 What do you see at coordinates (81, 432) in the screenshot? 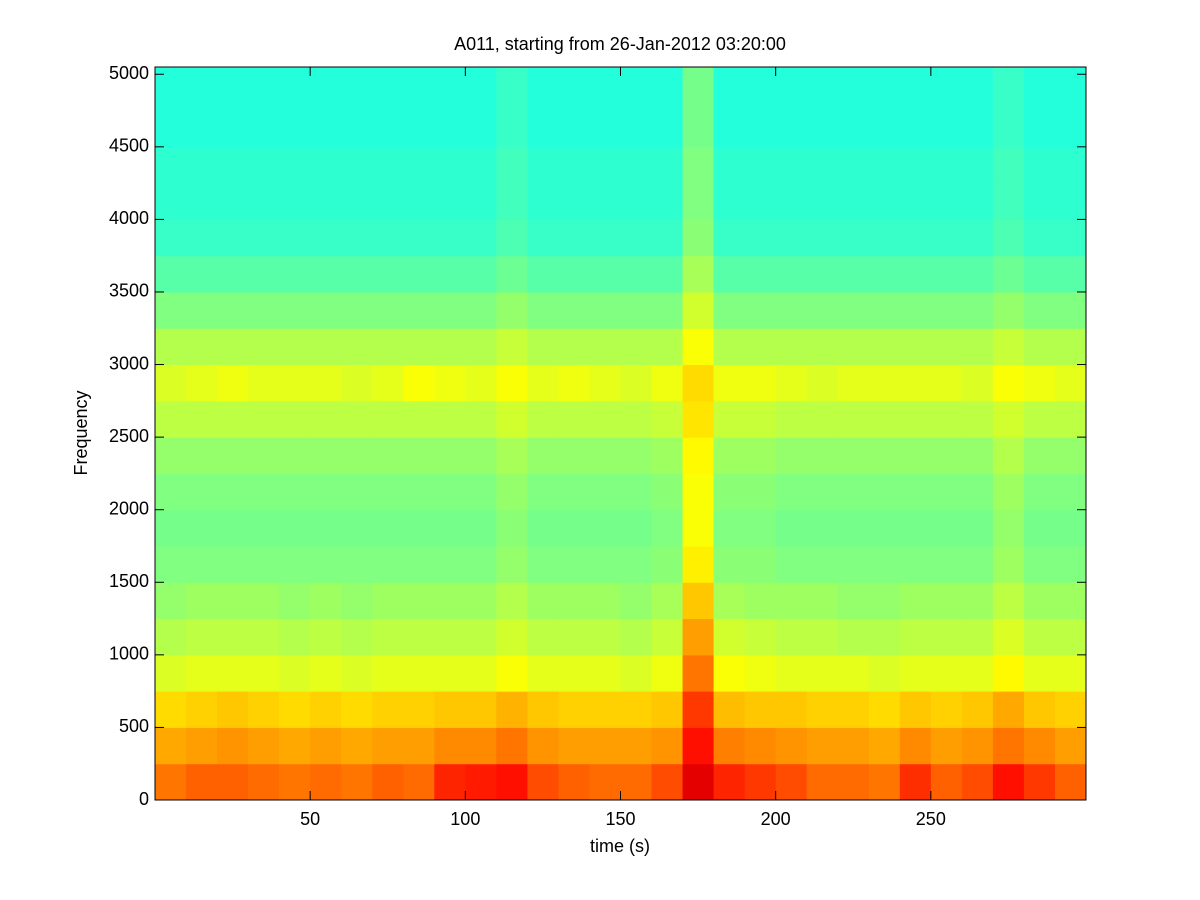
I see `y-axis-label: Frequency` at bounding box center [81, 432].